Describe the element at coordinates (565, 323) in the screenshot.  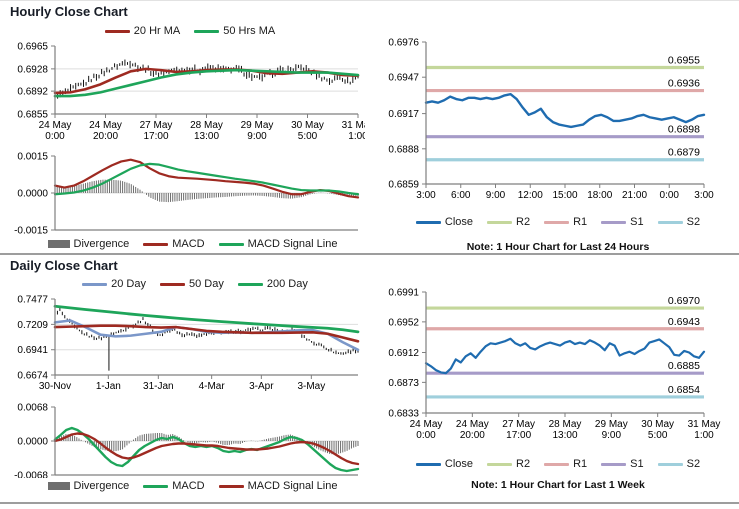
I see `series-r1: 0.6943` at that location.